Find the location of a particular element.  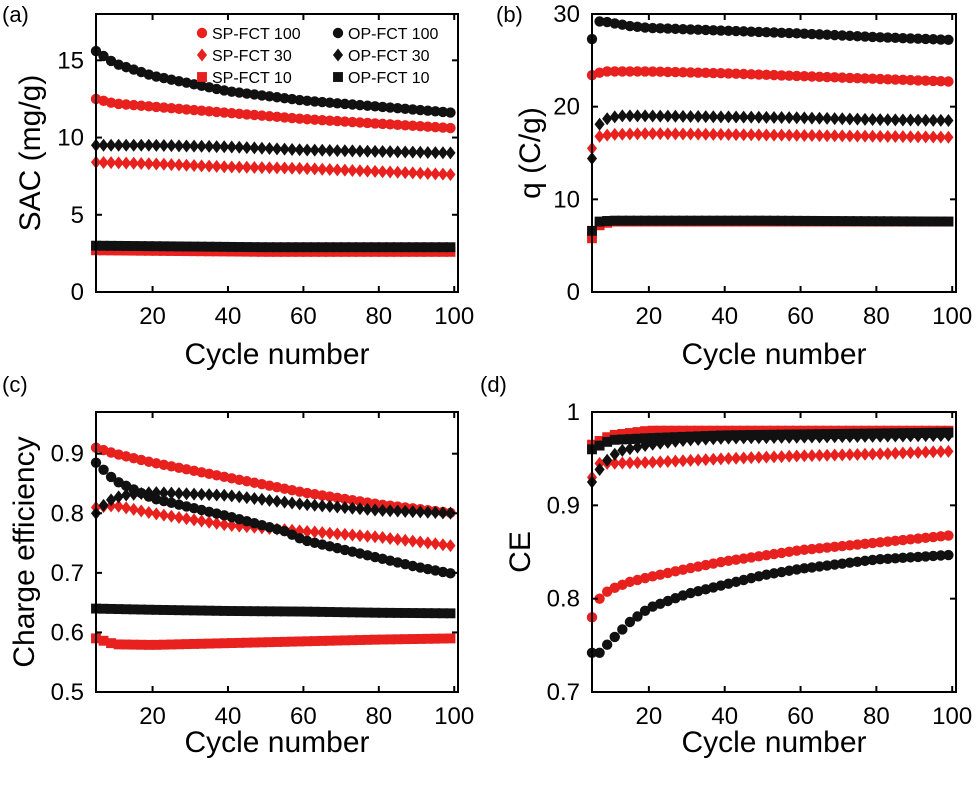

x-tick-label: 80 is located at coordinates (876, 716).